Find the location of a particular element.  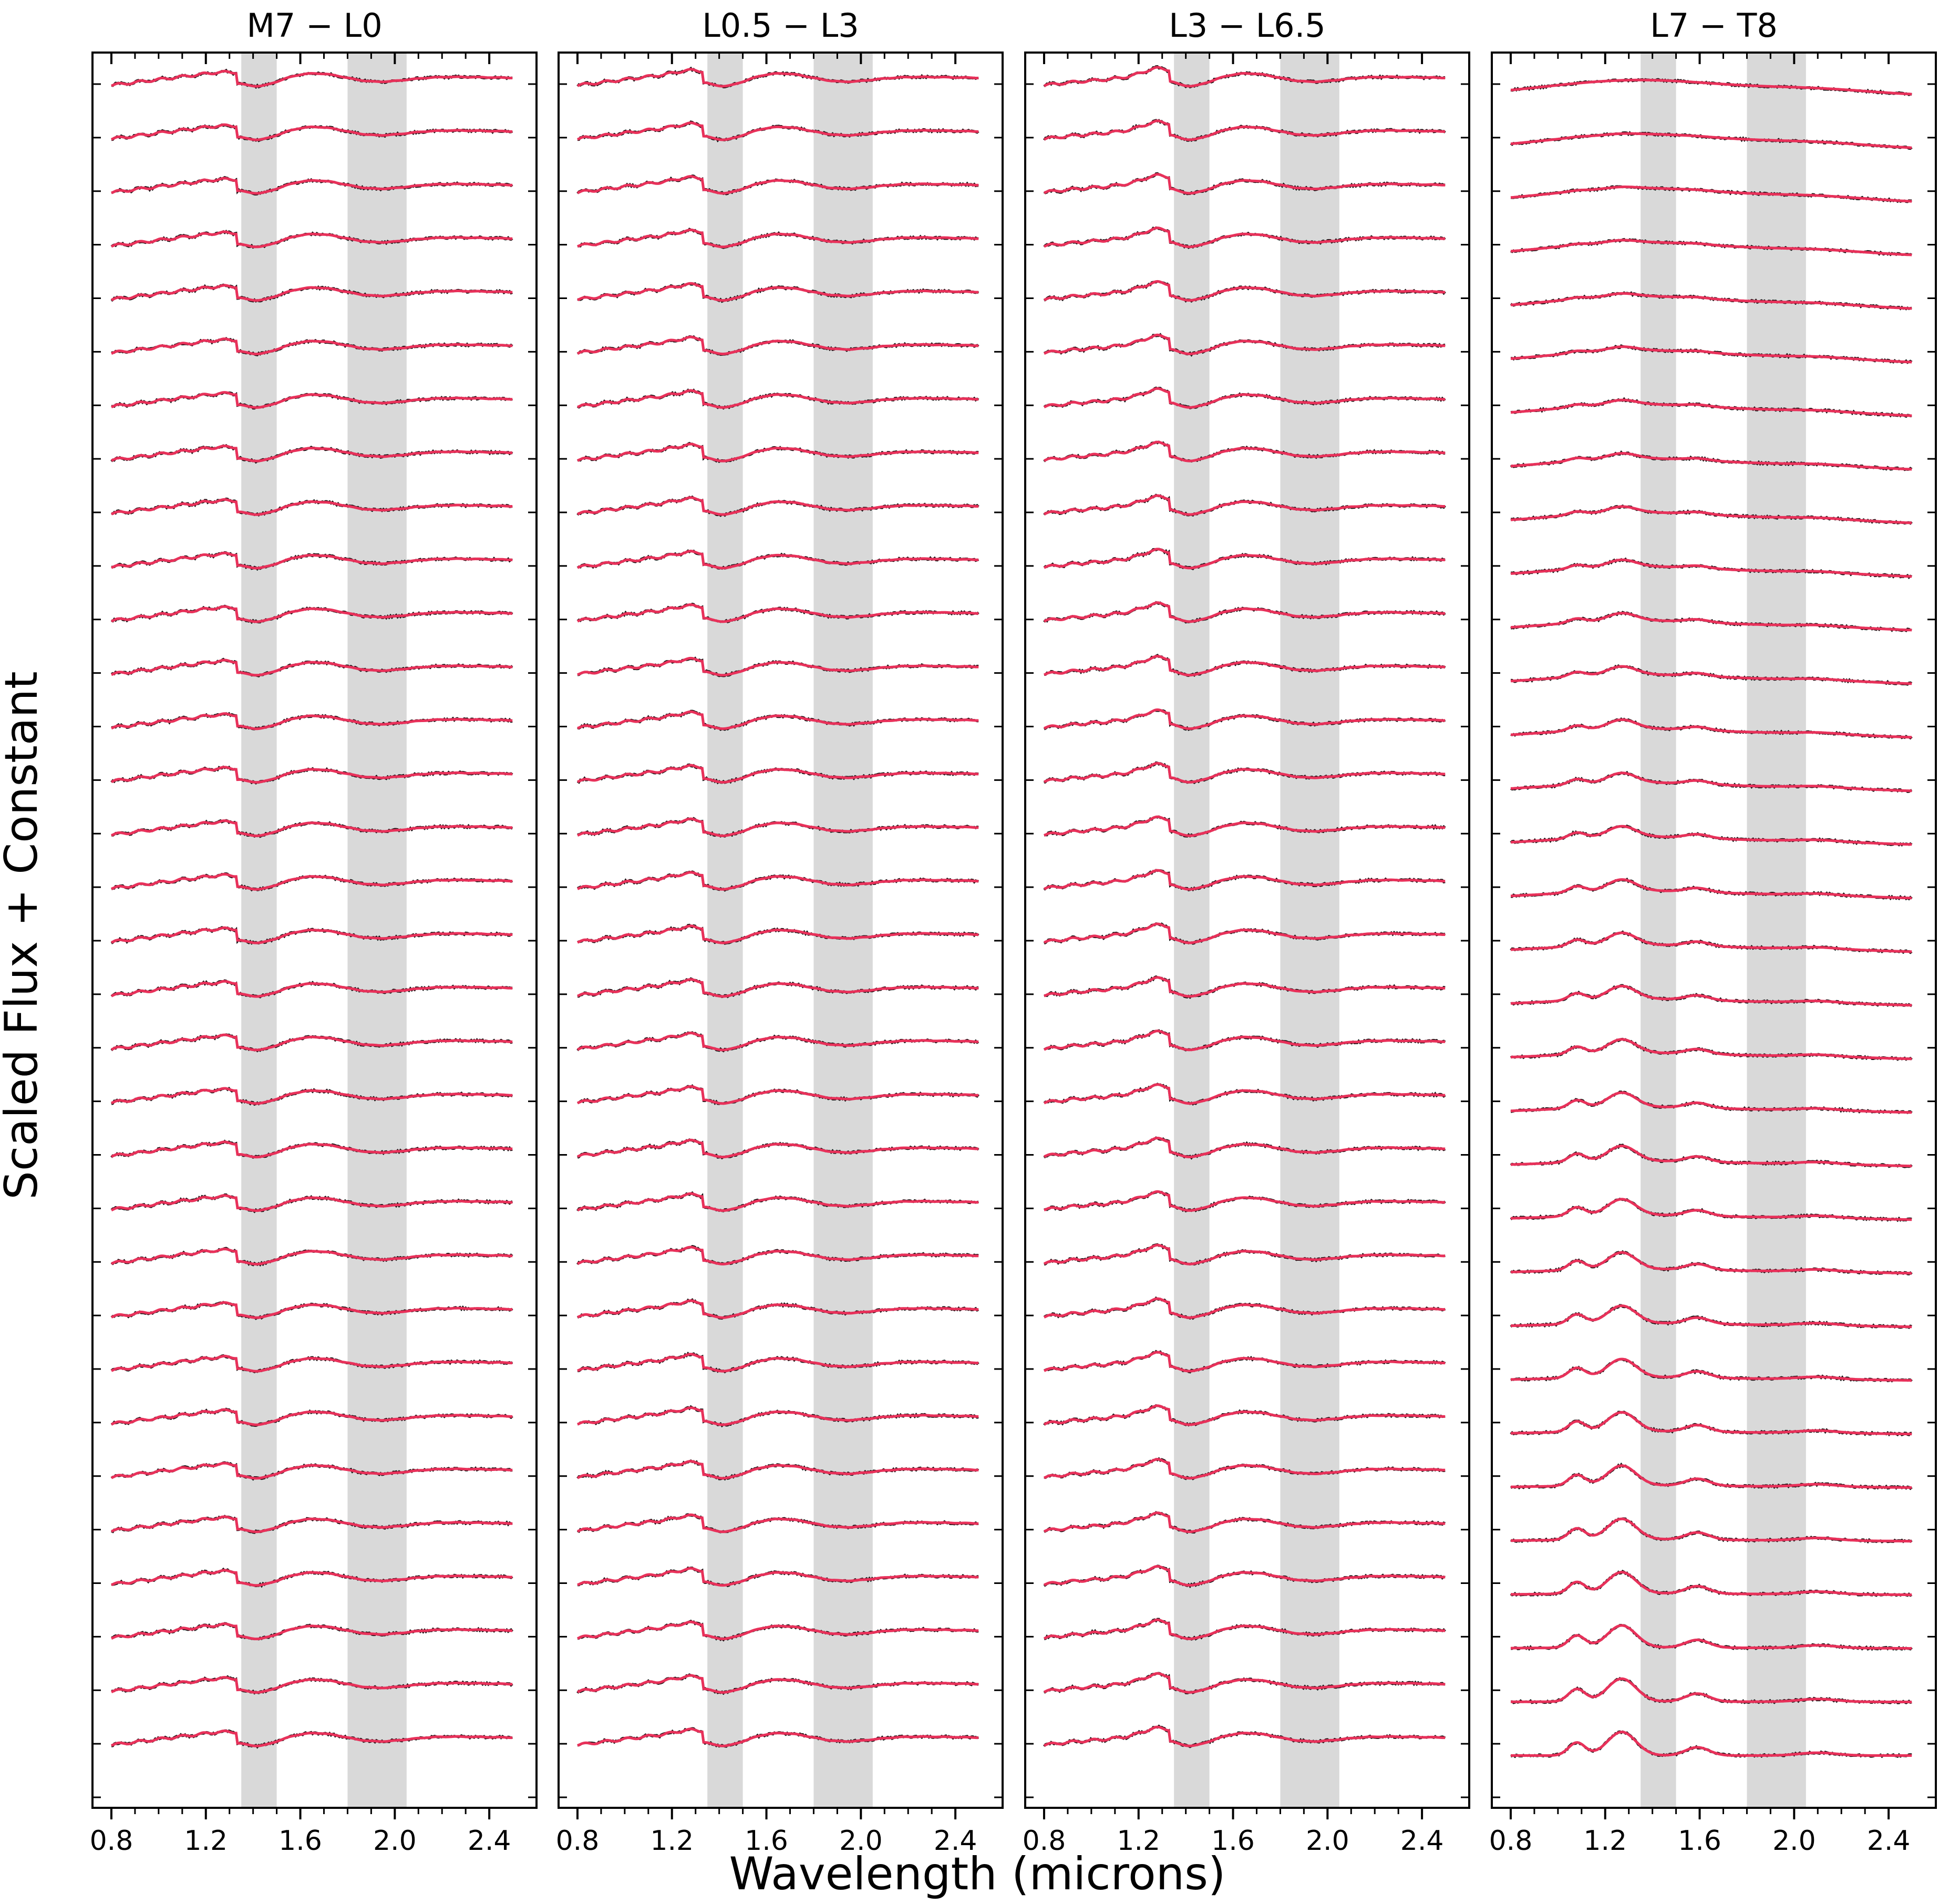

panel-title: L0.5 − L3 is located at coordinates (780, 25).